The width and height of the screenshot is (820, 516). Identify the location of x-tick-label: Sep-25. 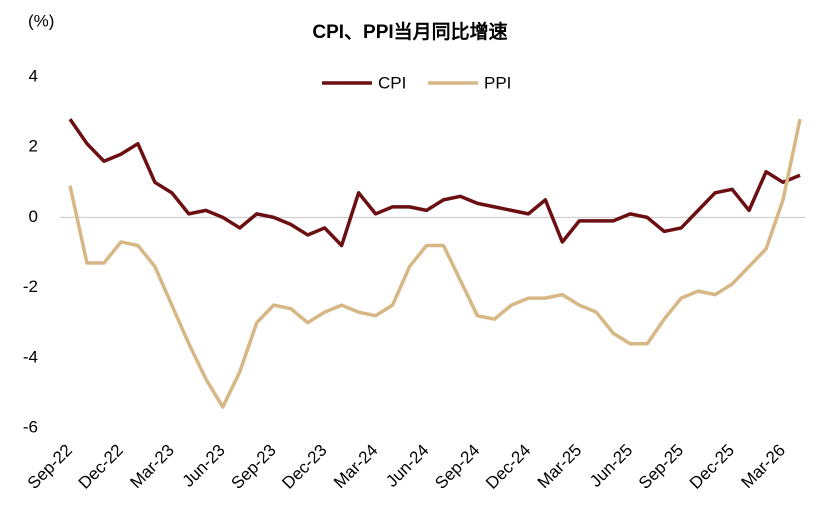
(661, 467).